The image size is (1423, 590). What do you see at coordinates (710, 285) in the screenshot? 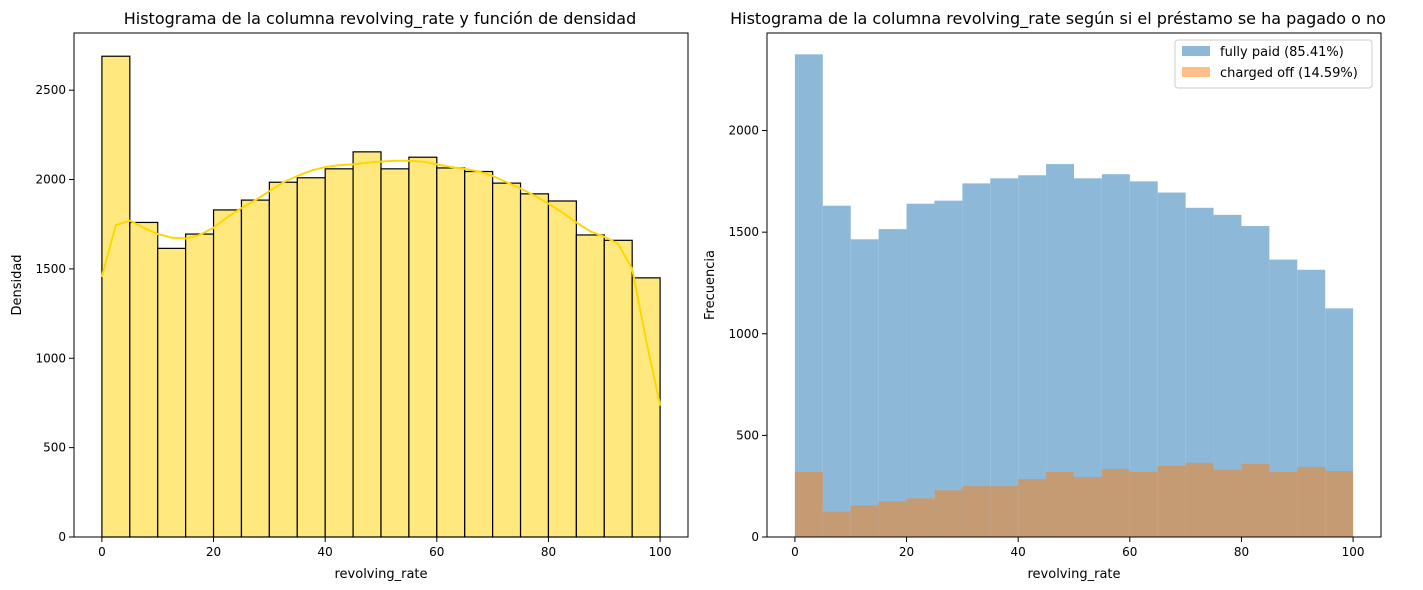
I see `y-axis-label: Frecuencia` at bounding box center [710, 285].